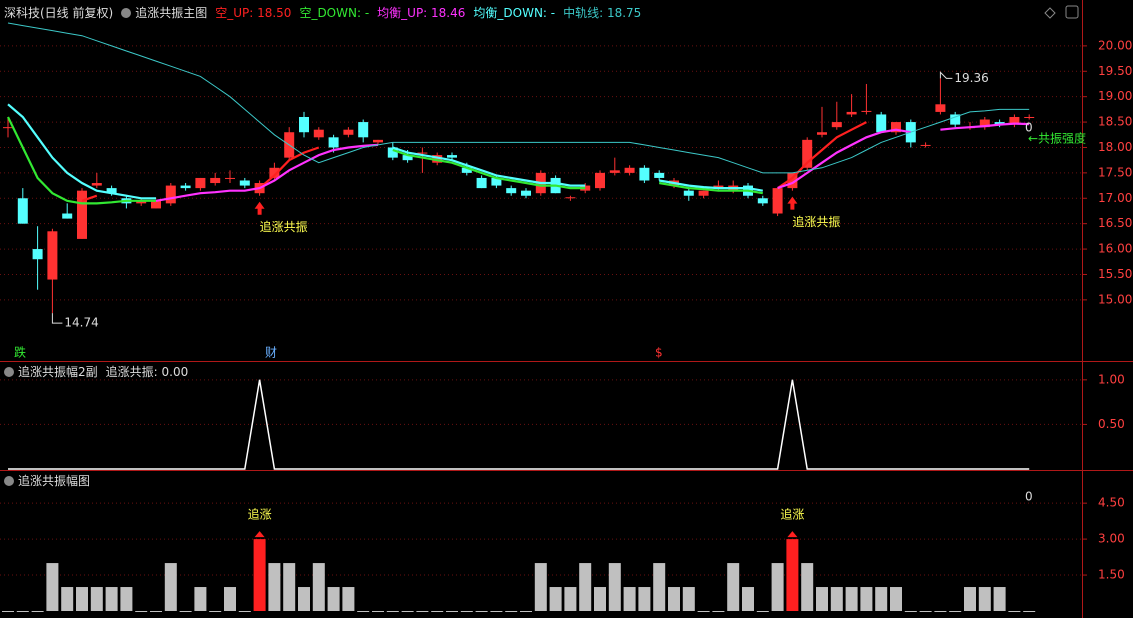 This screenshot has height=618, width=1133. What do you see at coordinates (385, 151) in the screenshot?
I see `series-line` at bounding box center [385, 151].